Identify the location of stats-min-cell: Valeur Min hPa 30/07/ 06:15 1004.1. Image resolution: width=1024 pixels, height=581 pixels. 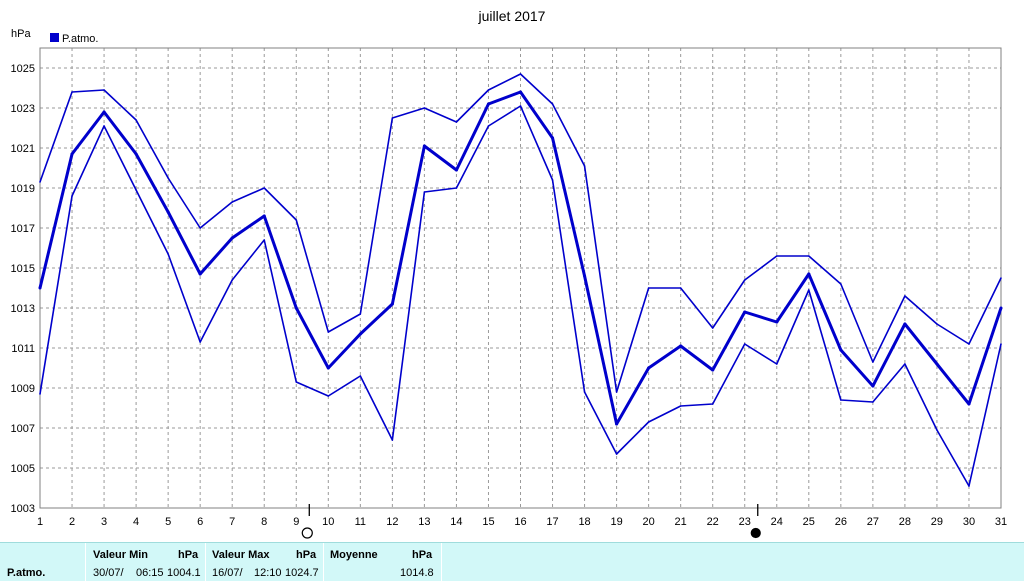
(146, 562).